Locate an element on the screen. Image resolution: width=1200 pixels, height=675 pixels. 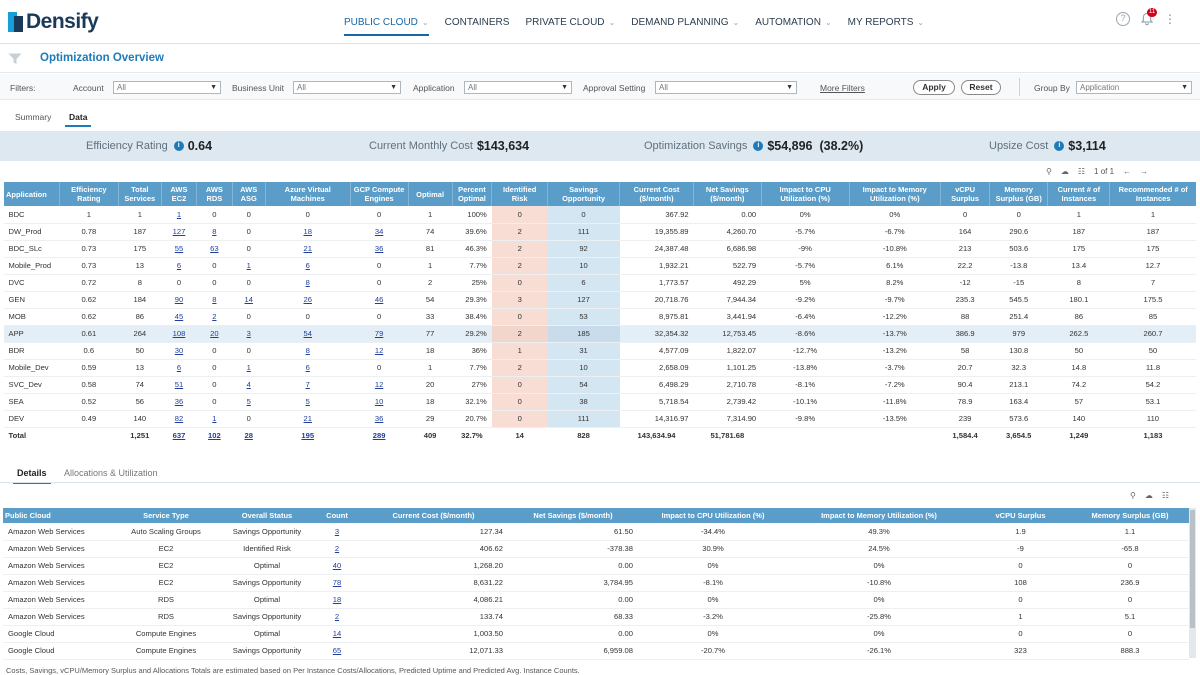
drilldown-link: 90 is located at coordinates (179, 299).